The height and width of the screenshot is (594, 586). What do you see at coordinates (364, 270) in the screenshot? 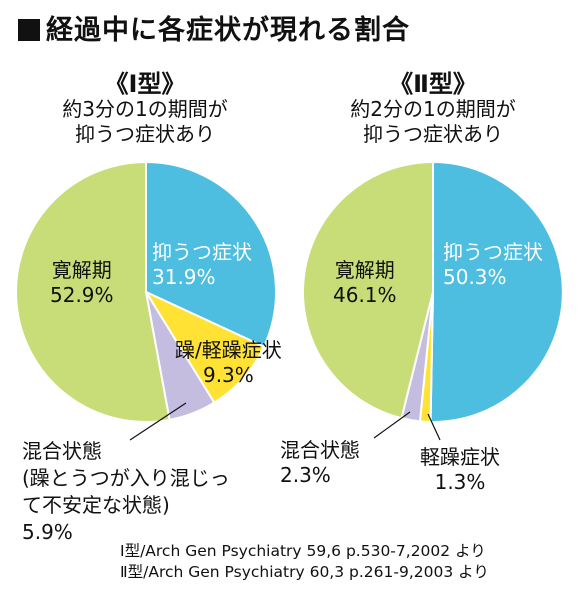
I see `type2-remission-name: 寛解期` at bounding box center [364, 270].